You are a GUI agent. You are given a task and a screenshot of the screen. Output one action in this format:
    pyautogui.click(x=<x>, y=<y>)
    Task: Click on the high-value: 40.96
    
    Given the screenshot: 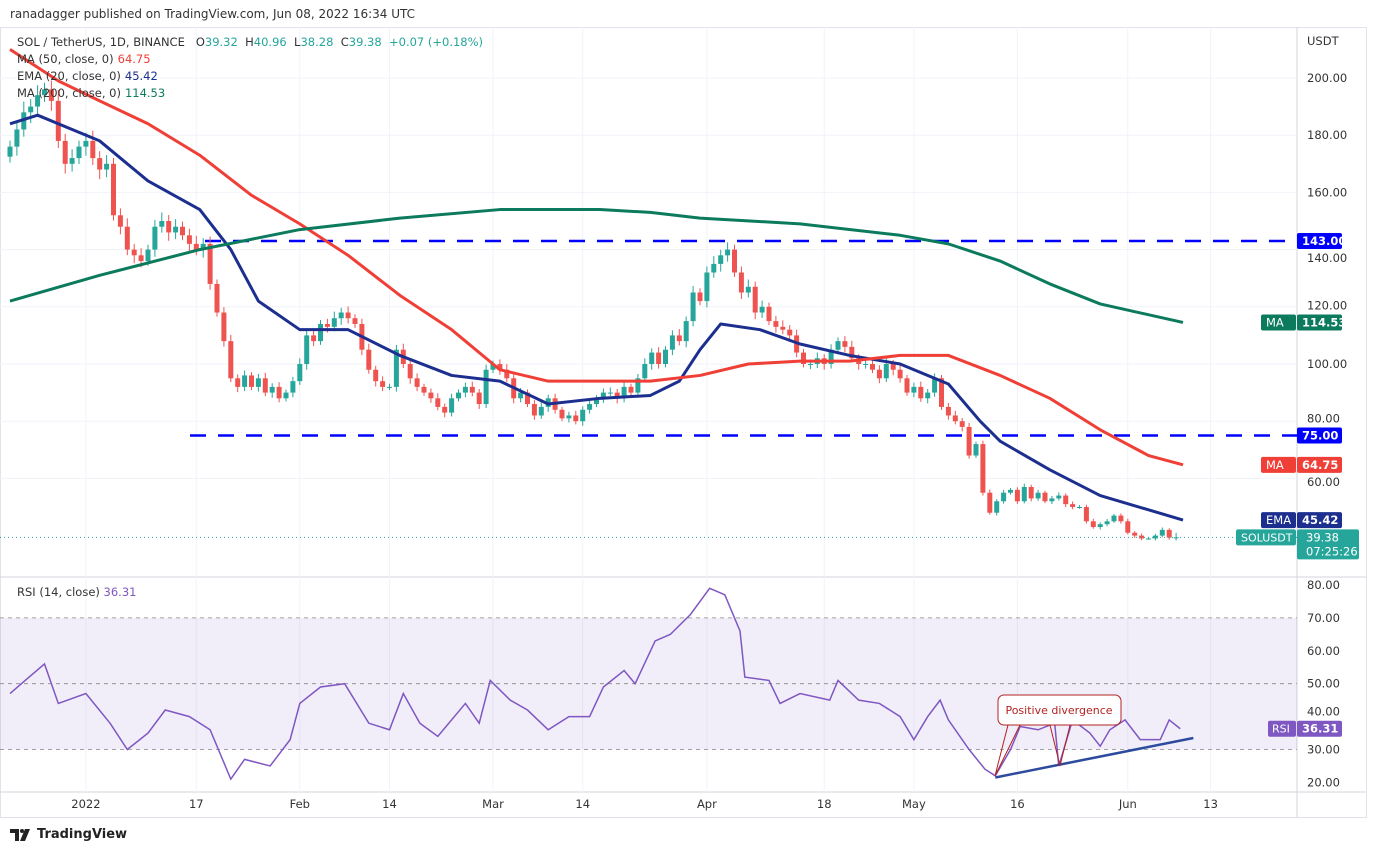 What is the action you would take?
    pyautogui.click(x=270, y=42)
    